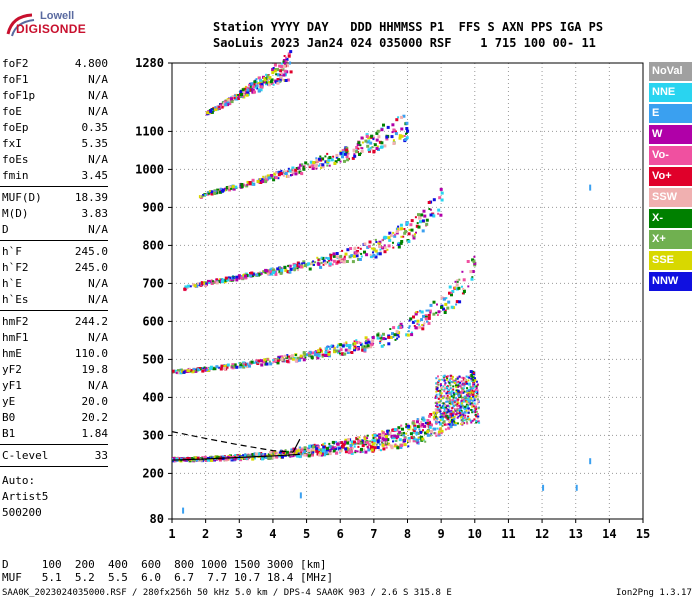 The image size is (700, 600). What do you see at coordinates (15, 159) in the screenshot?
I see `param-name: foEs` at bounding box center [15, 159].